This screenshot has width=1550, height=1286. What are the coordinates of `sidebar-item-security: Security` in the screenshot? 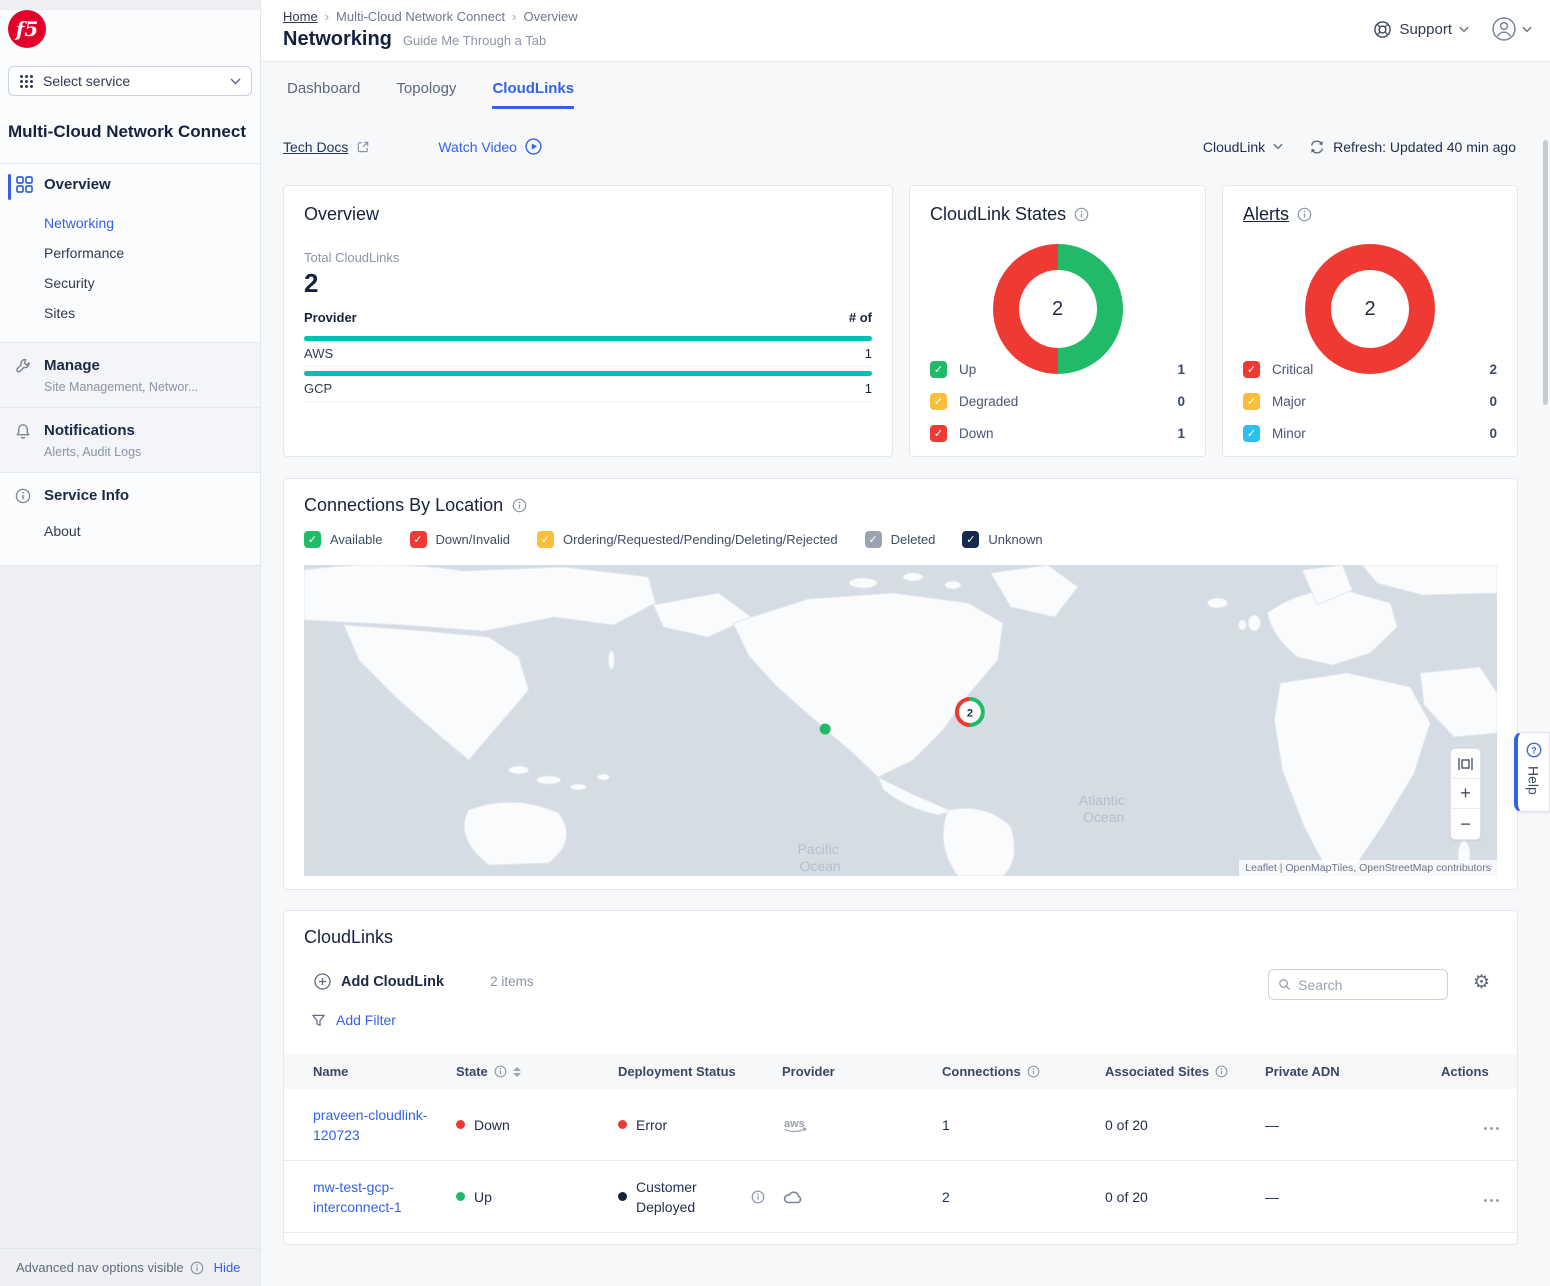 It's located at (69, 283).